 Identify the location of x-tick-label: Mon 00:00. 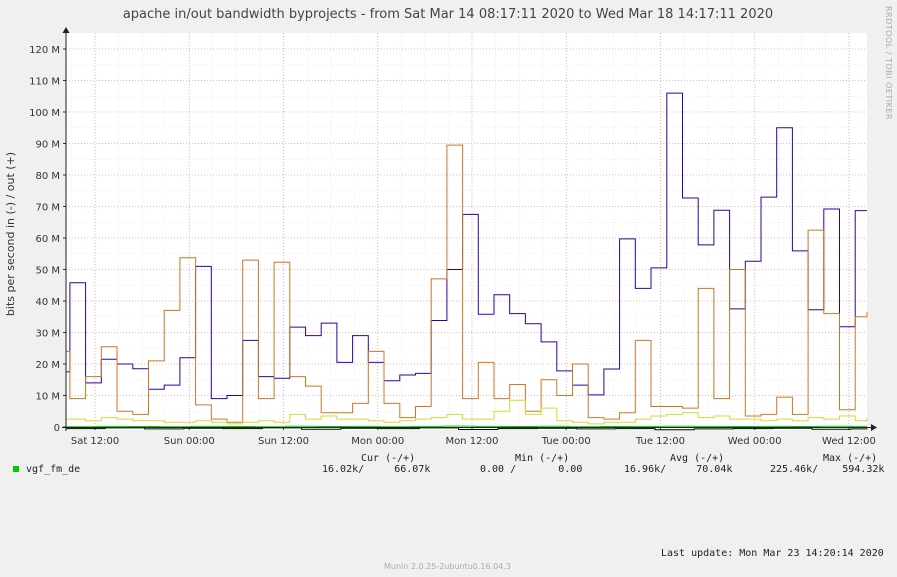
(377, 441).